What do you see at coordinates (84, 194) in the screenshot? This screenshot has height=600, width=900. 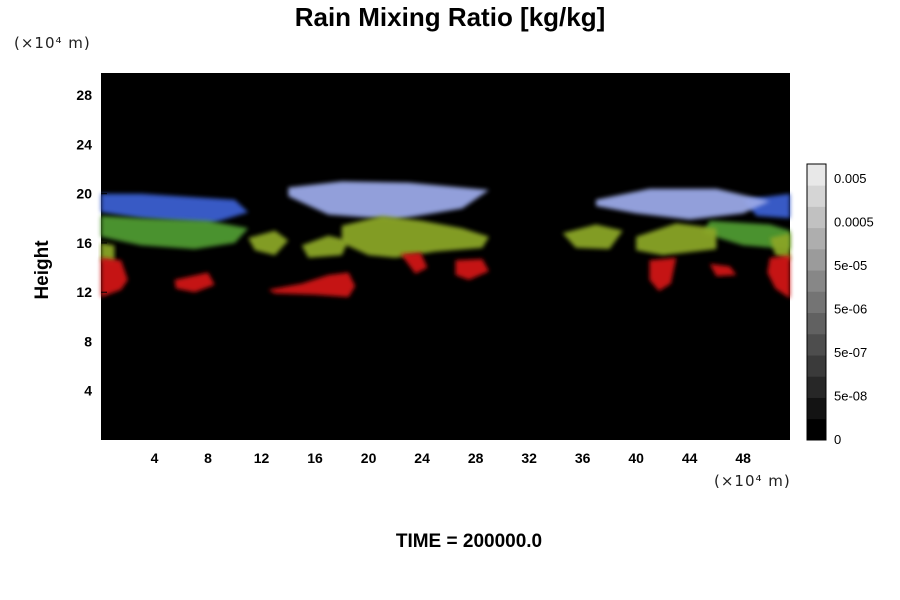 I see `y-tick-label: 20` at bounding box center [84, 194].